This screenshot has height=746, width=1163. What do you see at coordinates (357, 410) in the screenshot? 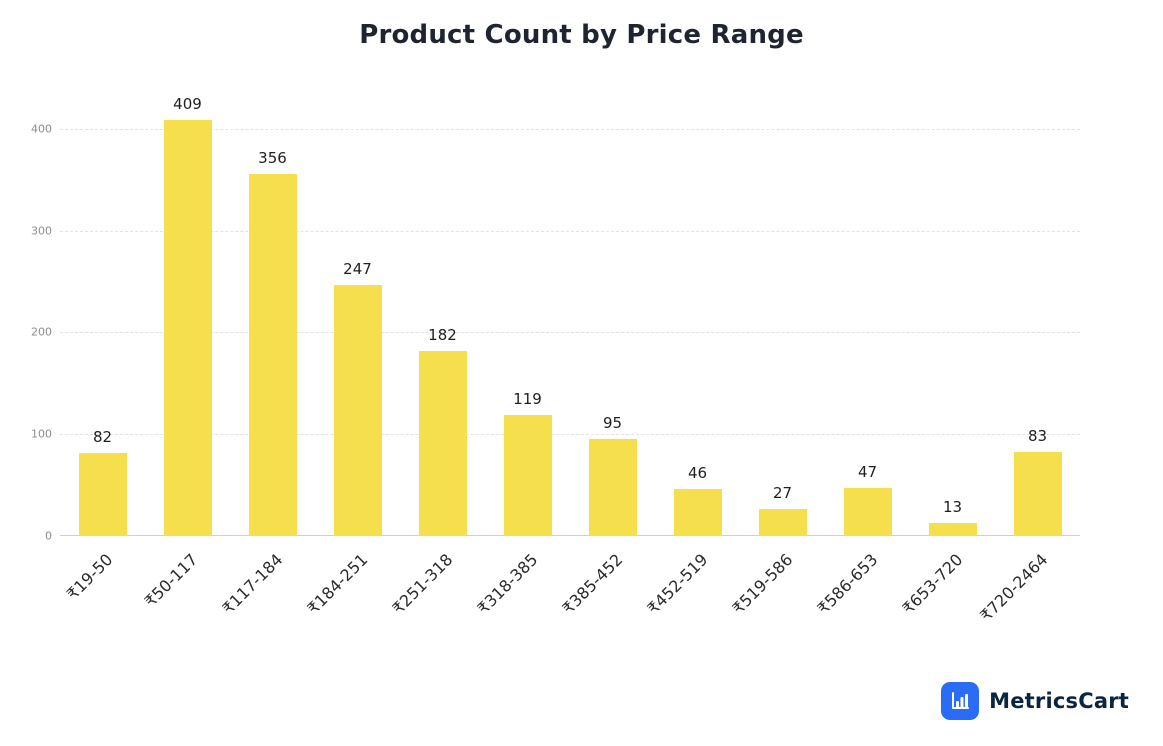
I see `bar-₹184-251` at bounding box center [357, 410].